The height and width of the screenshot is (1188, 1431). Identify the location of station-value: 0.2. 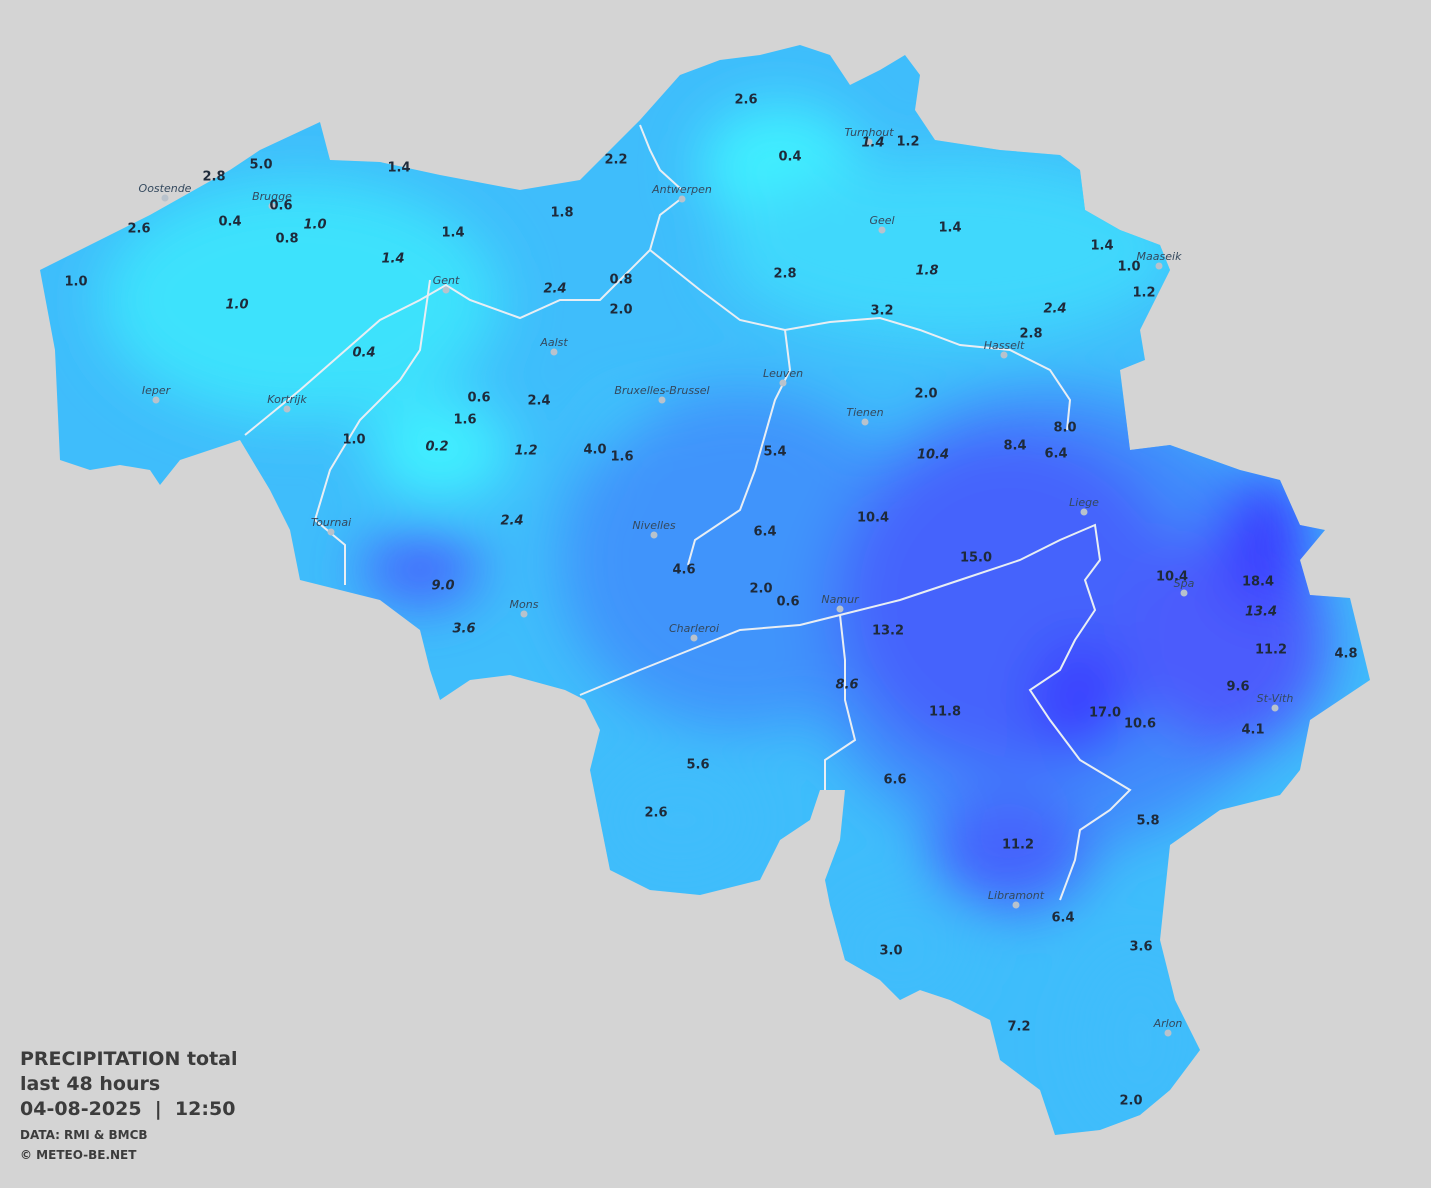
(436, 447).